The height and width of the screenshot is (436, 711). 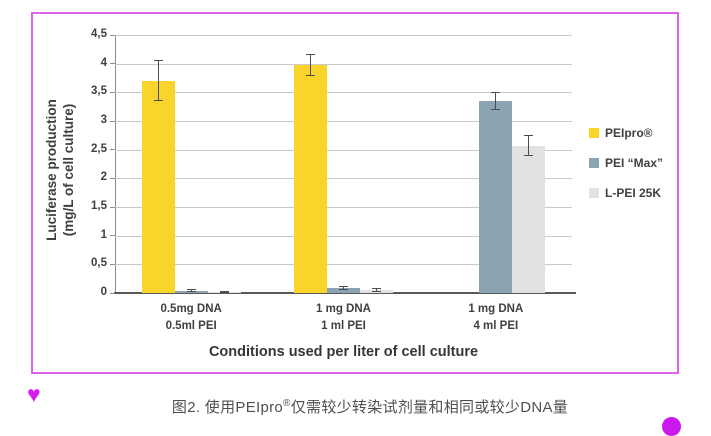 I want to click on registered-mark: ®, so click(x=287, y=403).